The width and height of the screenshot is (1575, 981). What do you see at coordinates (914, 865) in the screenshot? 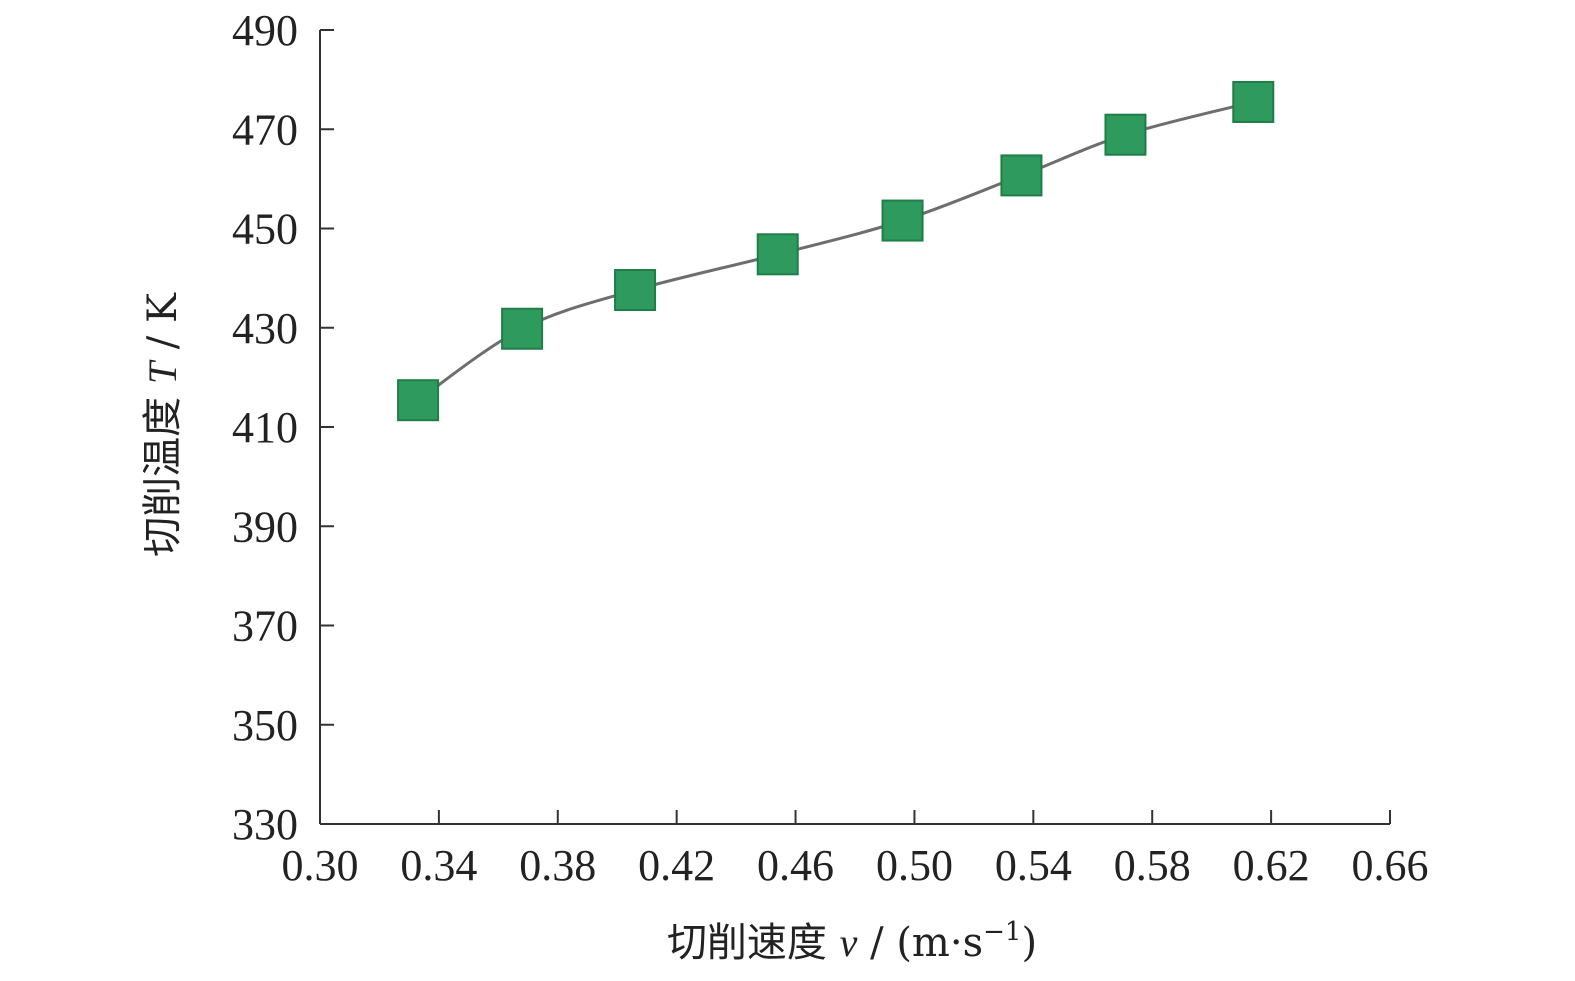
I see `x-tick-label: 0.50` at bounding box center [914, 865].